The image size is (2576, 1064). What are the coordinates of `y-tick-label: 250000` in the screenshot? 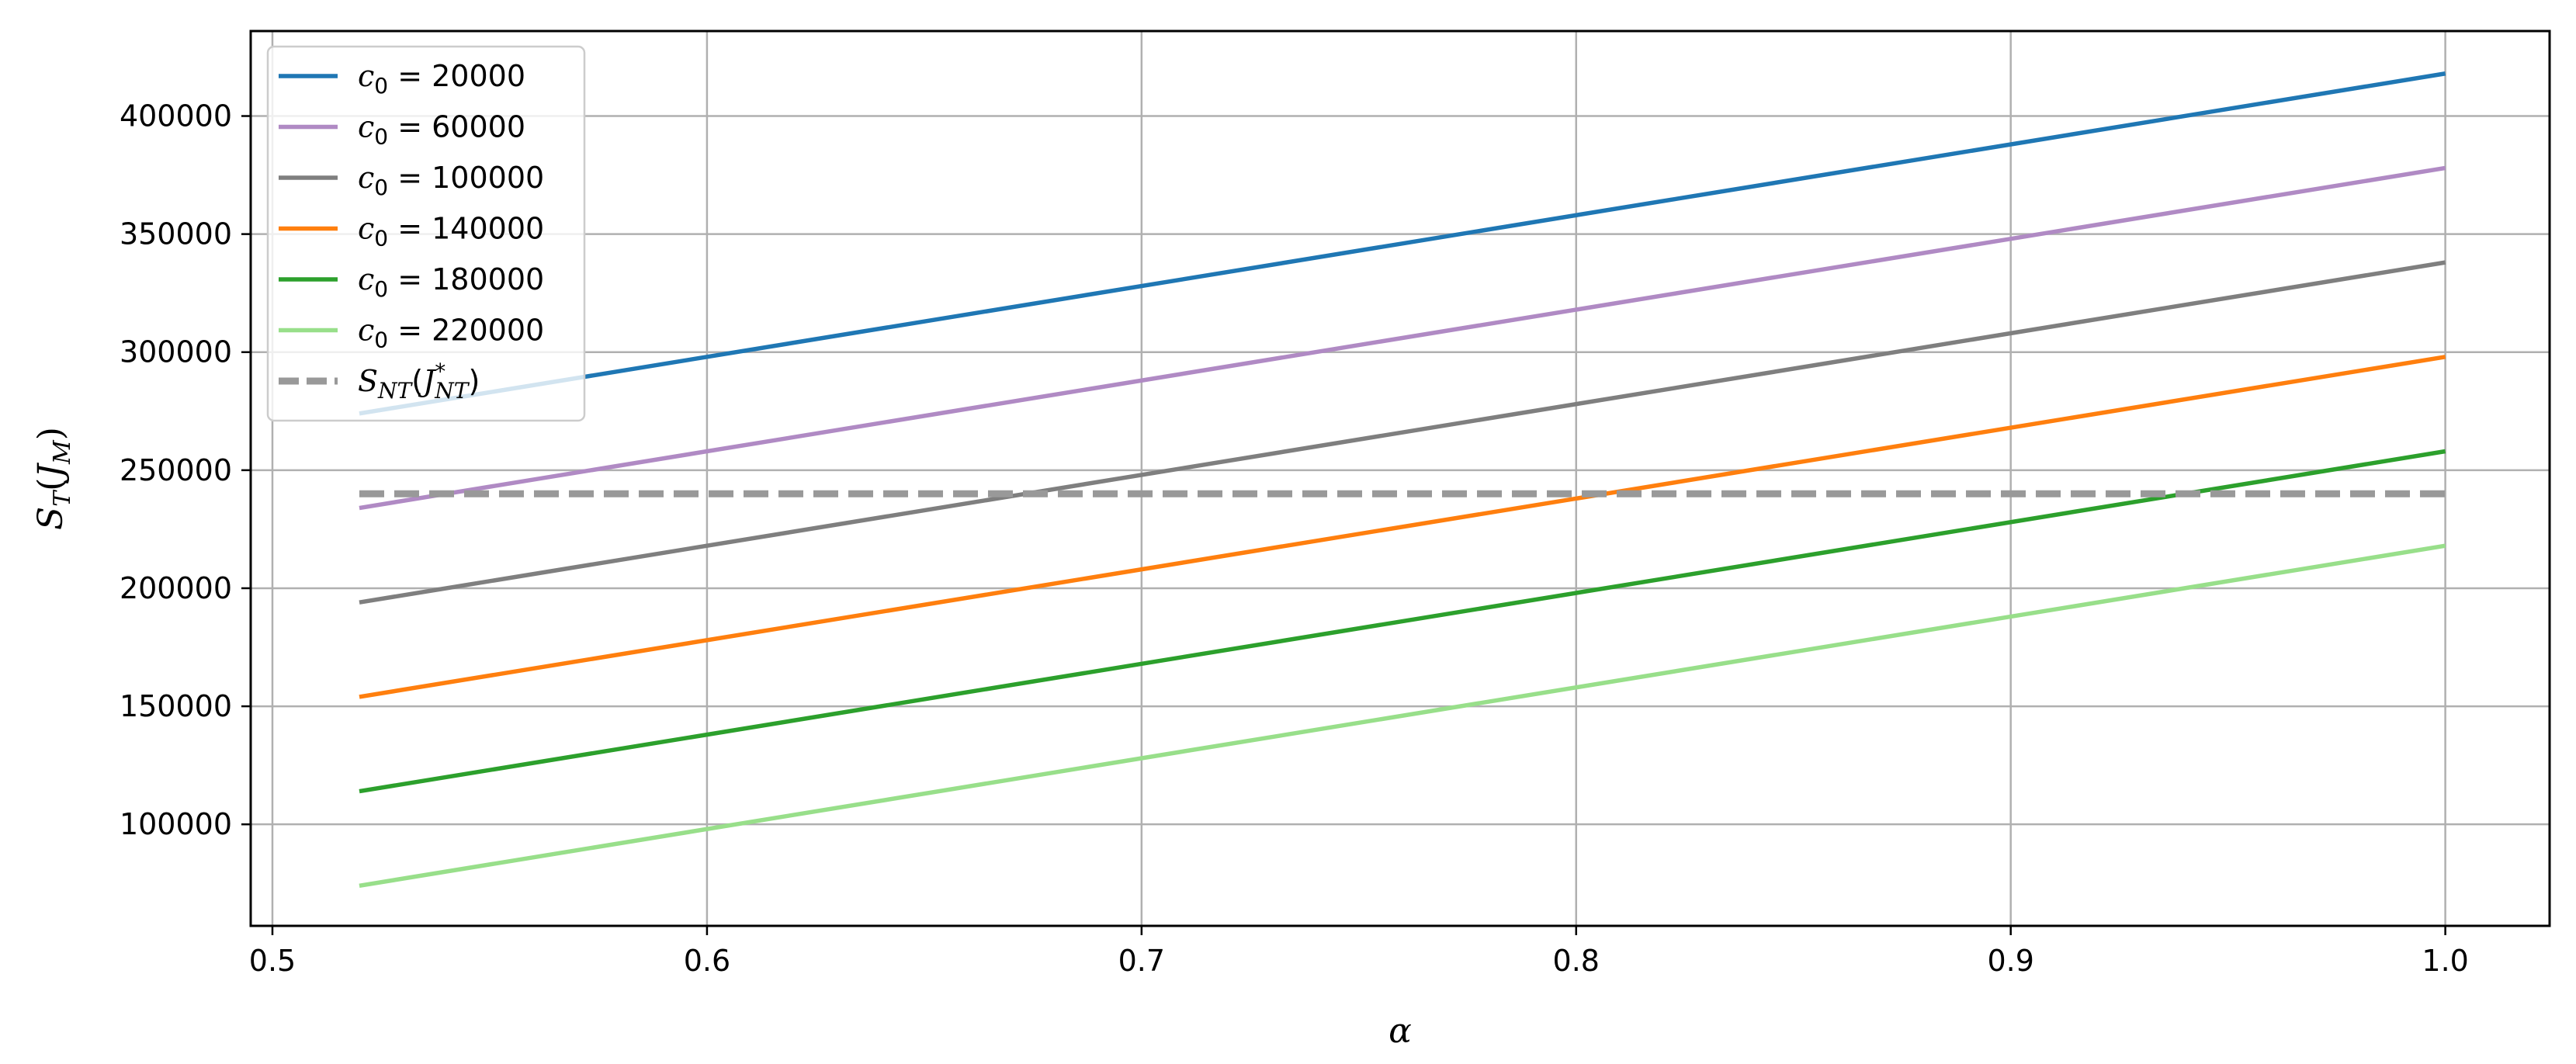 It's located at (176, 470).